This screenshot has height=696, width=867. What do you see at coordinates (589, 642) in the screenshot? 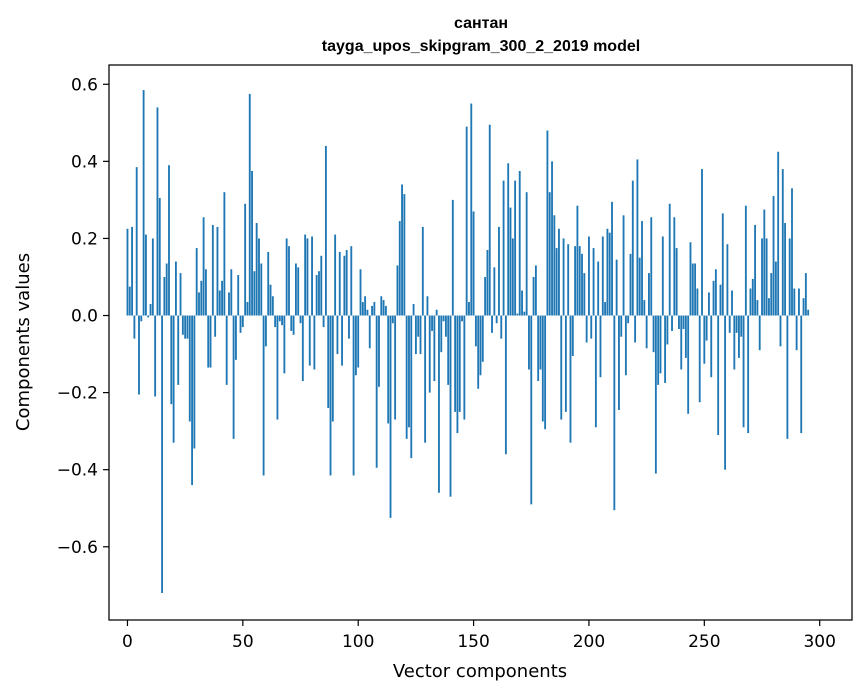
I see `x-tick-label: 200` at bounding box center [589, 642].